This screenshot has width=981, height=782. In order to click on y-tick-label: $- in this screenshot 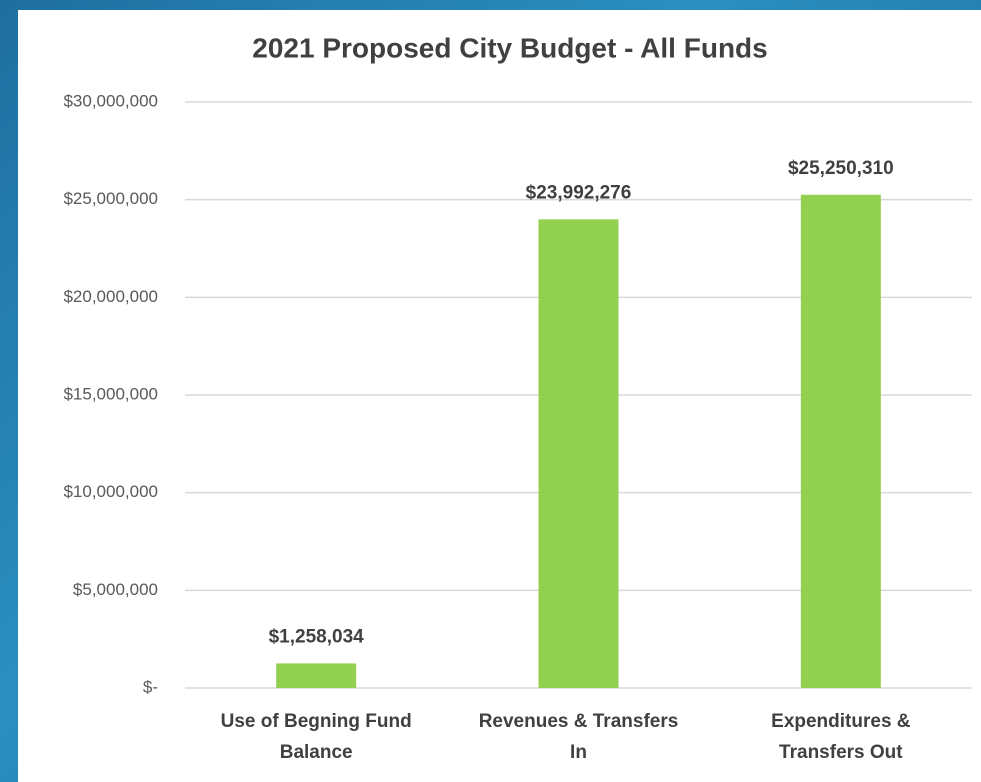, I will do `click(150, 686)`.